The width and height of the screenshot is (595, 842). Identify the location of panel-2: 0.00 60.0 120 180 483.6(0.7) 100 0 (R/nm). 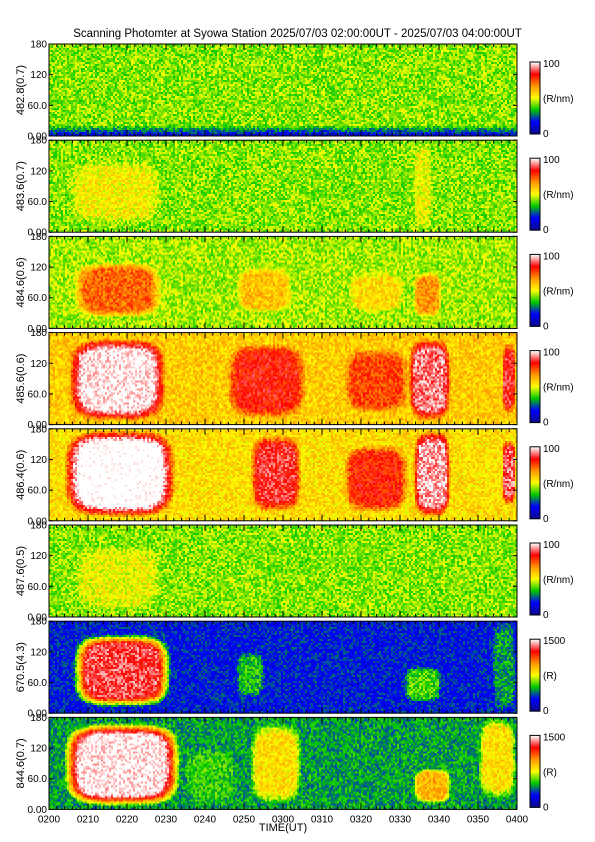
(294, 187).